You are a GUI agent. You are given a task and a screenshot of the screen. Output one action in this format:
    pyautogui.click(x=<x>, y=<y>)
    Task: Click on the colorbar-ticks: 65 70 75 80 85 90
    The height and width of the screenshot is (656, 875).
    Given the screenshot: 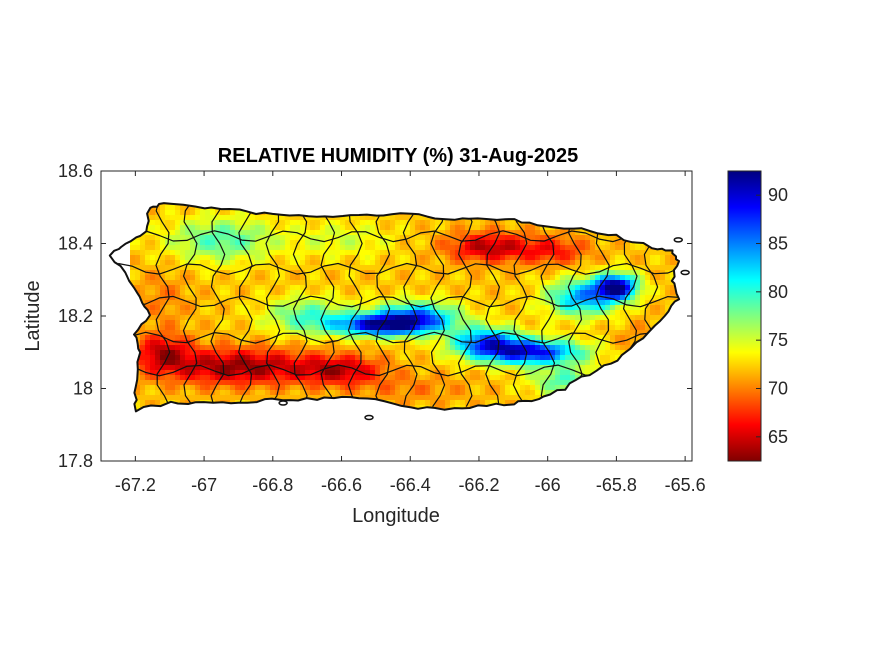 What is the action you would take?
    pyautogui.click(x=772, y=316)
    